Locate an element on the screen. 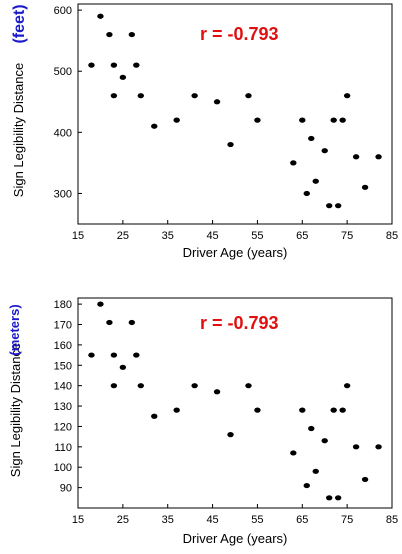 This screenshot has height=554, width=402. unit-label: (feet) is located at coordinates (19, 23).